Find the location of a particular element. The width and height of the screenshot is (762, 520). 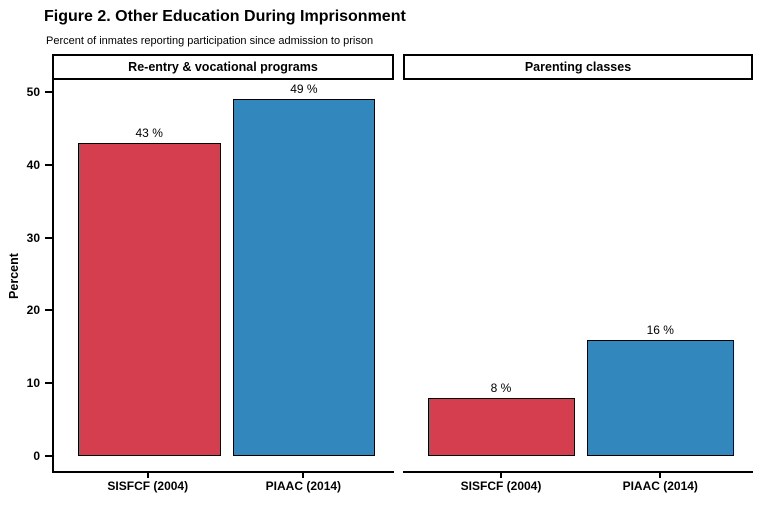

bar-value-label: 8 % is located at coordinates (501, 388).